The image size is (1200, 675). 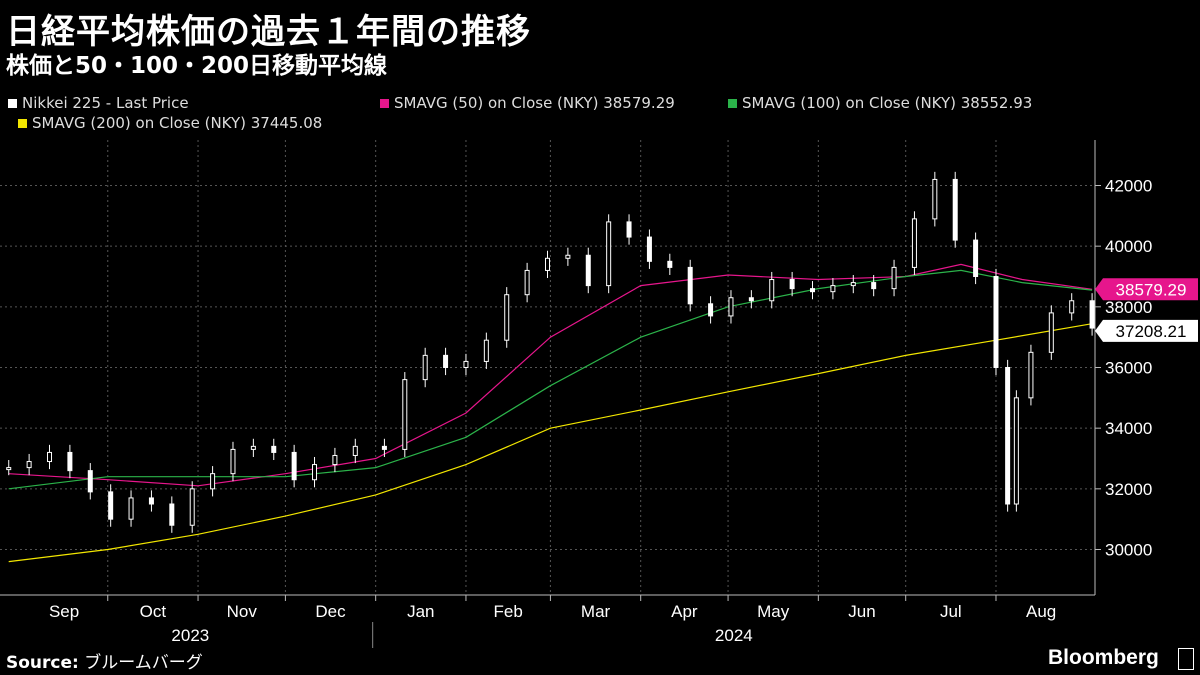 I want to click on y-tick-label: 42000, so click(x=1128, y=186).